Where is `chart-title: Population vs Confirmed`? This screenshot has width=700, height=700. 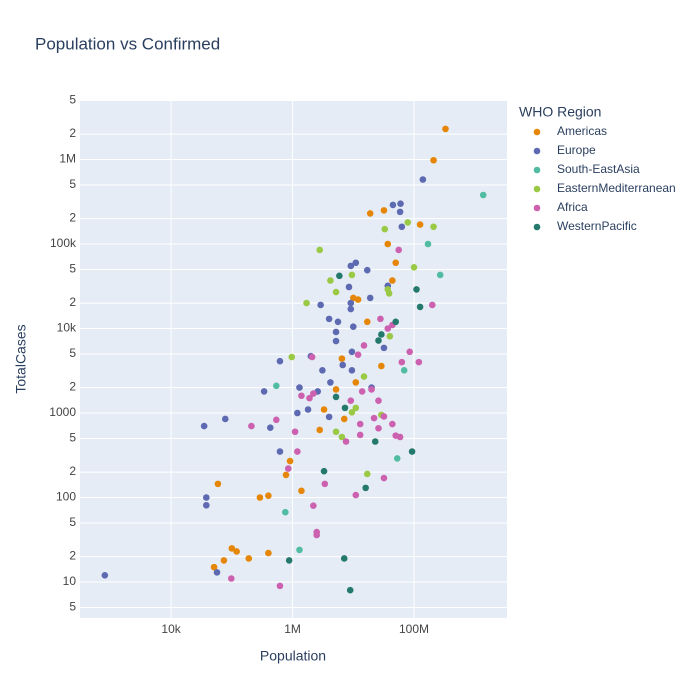 chart-title: Population vs Confirmed is located at coordinates (127, 43).